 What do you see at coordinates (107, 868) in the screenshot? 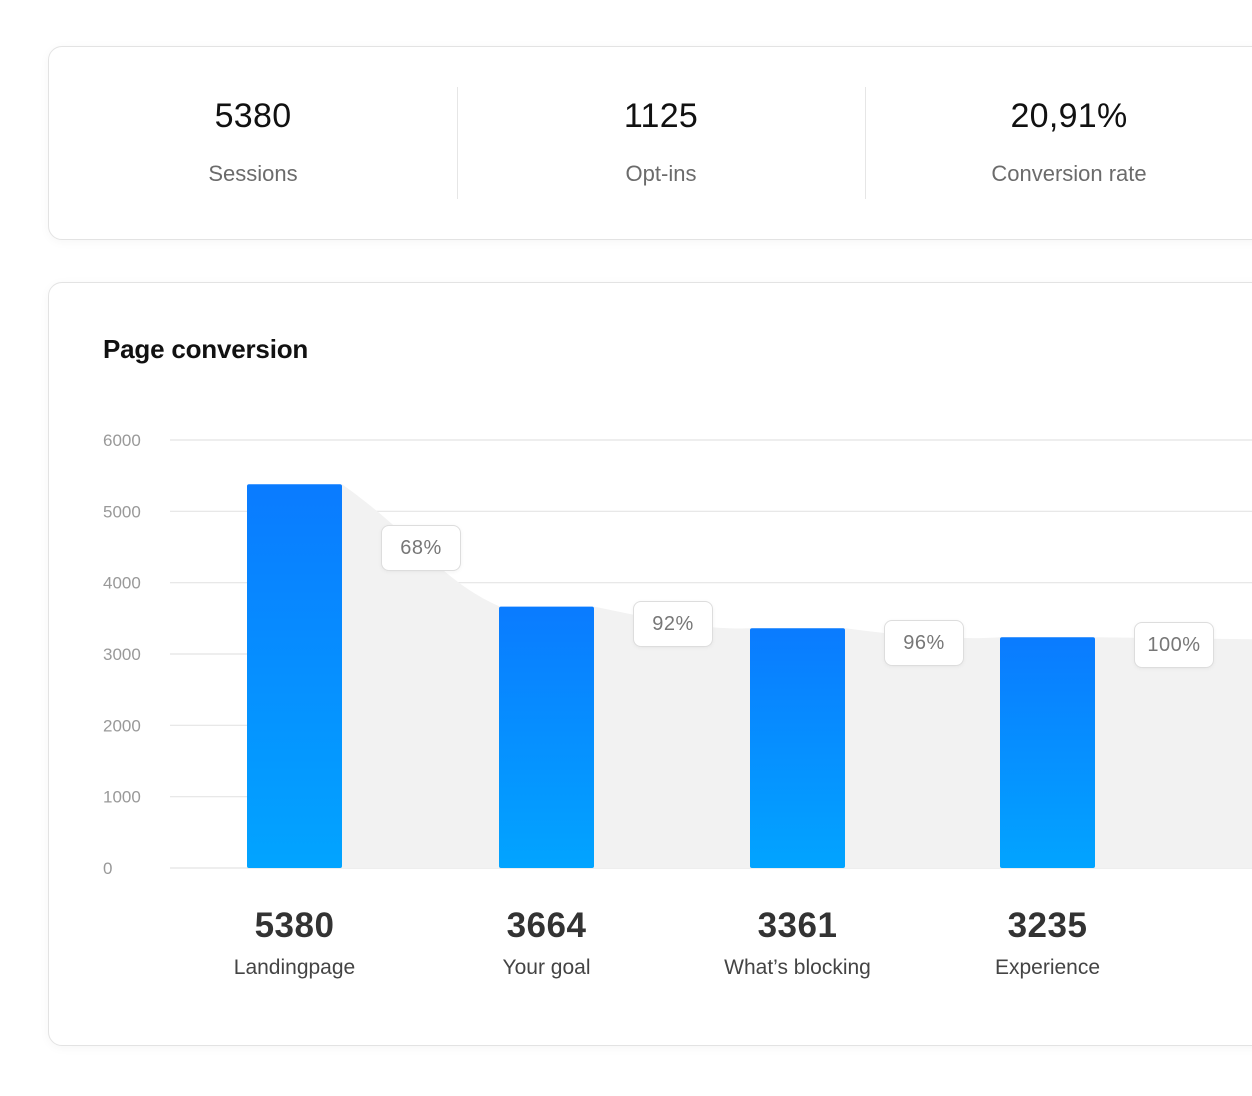
I see `y-tick-label: 0` at bounding box center [107, 868].